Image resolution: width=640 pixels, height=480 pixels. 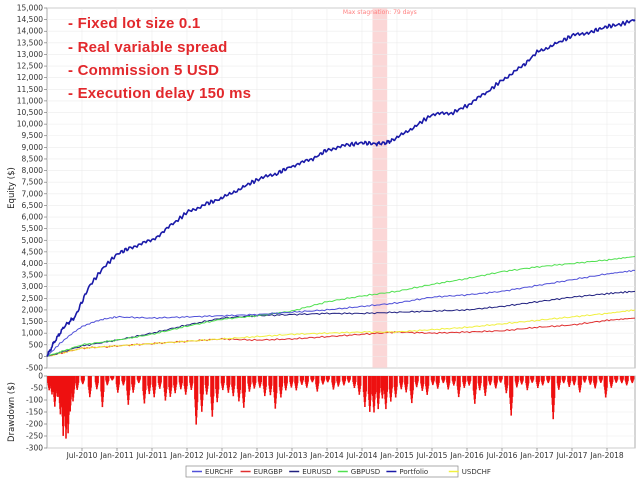 I want to click on equity-y-tick-label: 6,000, so click(x=33, y=217).